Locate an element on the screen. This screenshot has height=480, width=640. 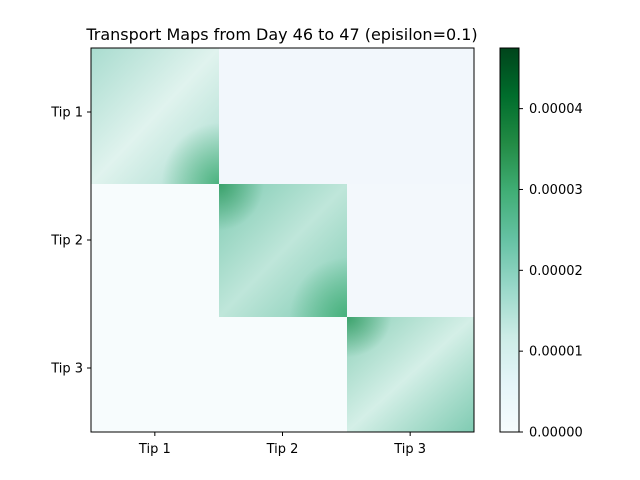
x-tick-label: Tip 1 is located at coordinates (154, 449).